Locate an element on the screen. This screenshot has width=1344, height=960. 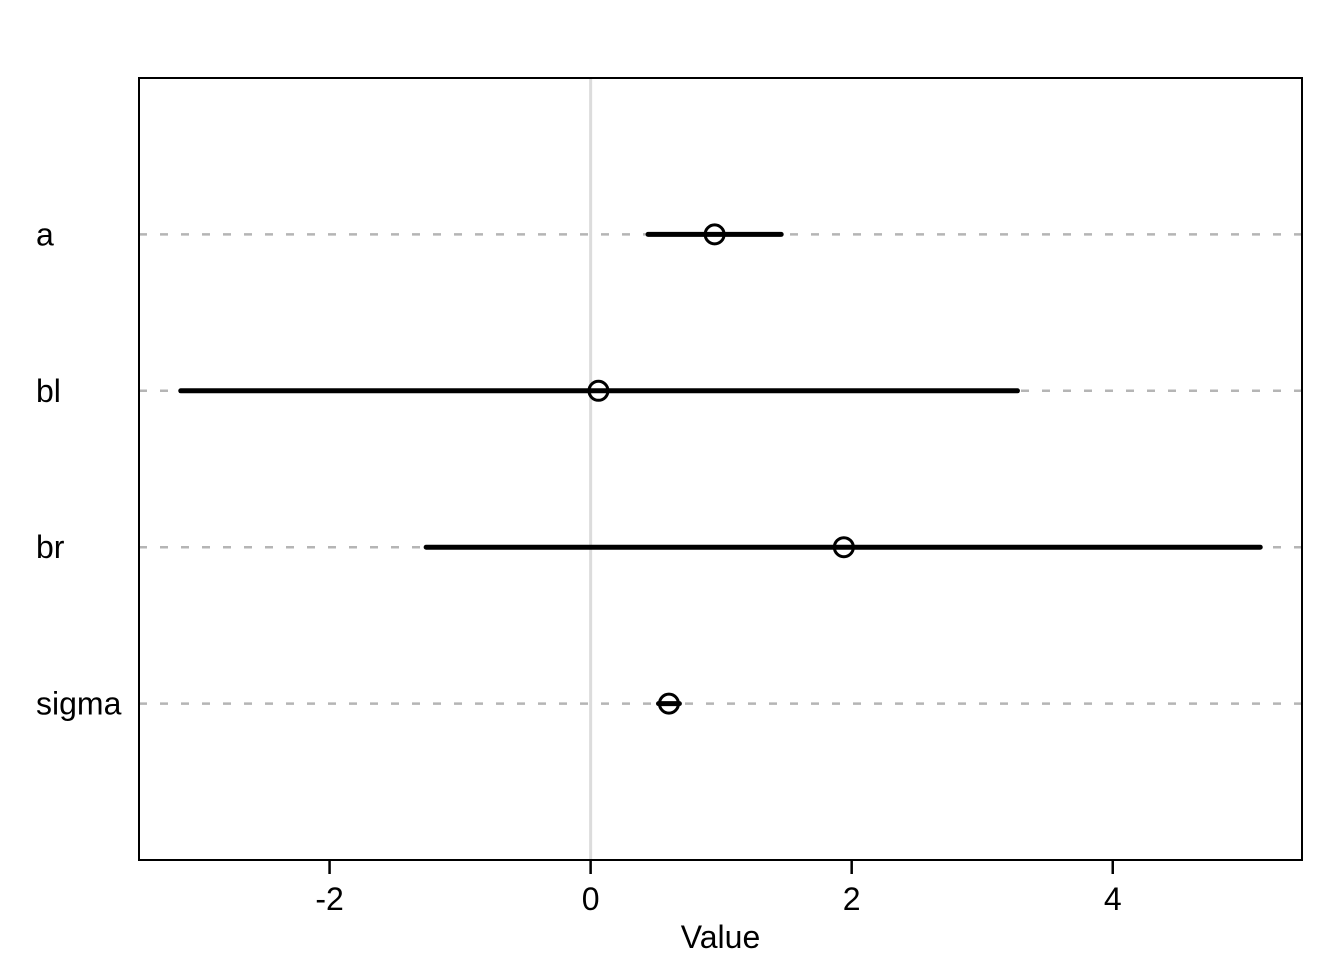
x-tick-label-0: 0 is located at coordinates (591, 899).